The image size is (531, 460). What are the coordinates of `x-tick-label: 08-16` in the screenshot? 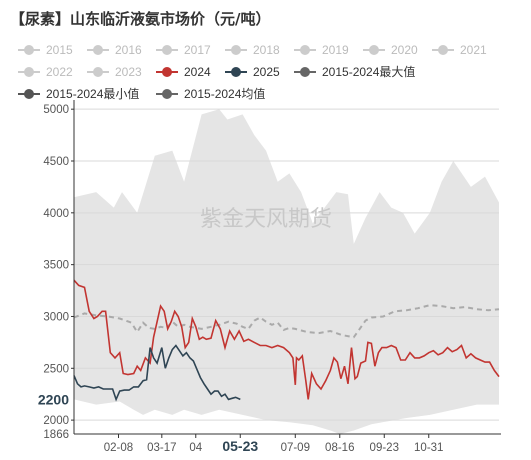 It's located at (339, 448).